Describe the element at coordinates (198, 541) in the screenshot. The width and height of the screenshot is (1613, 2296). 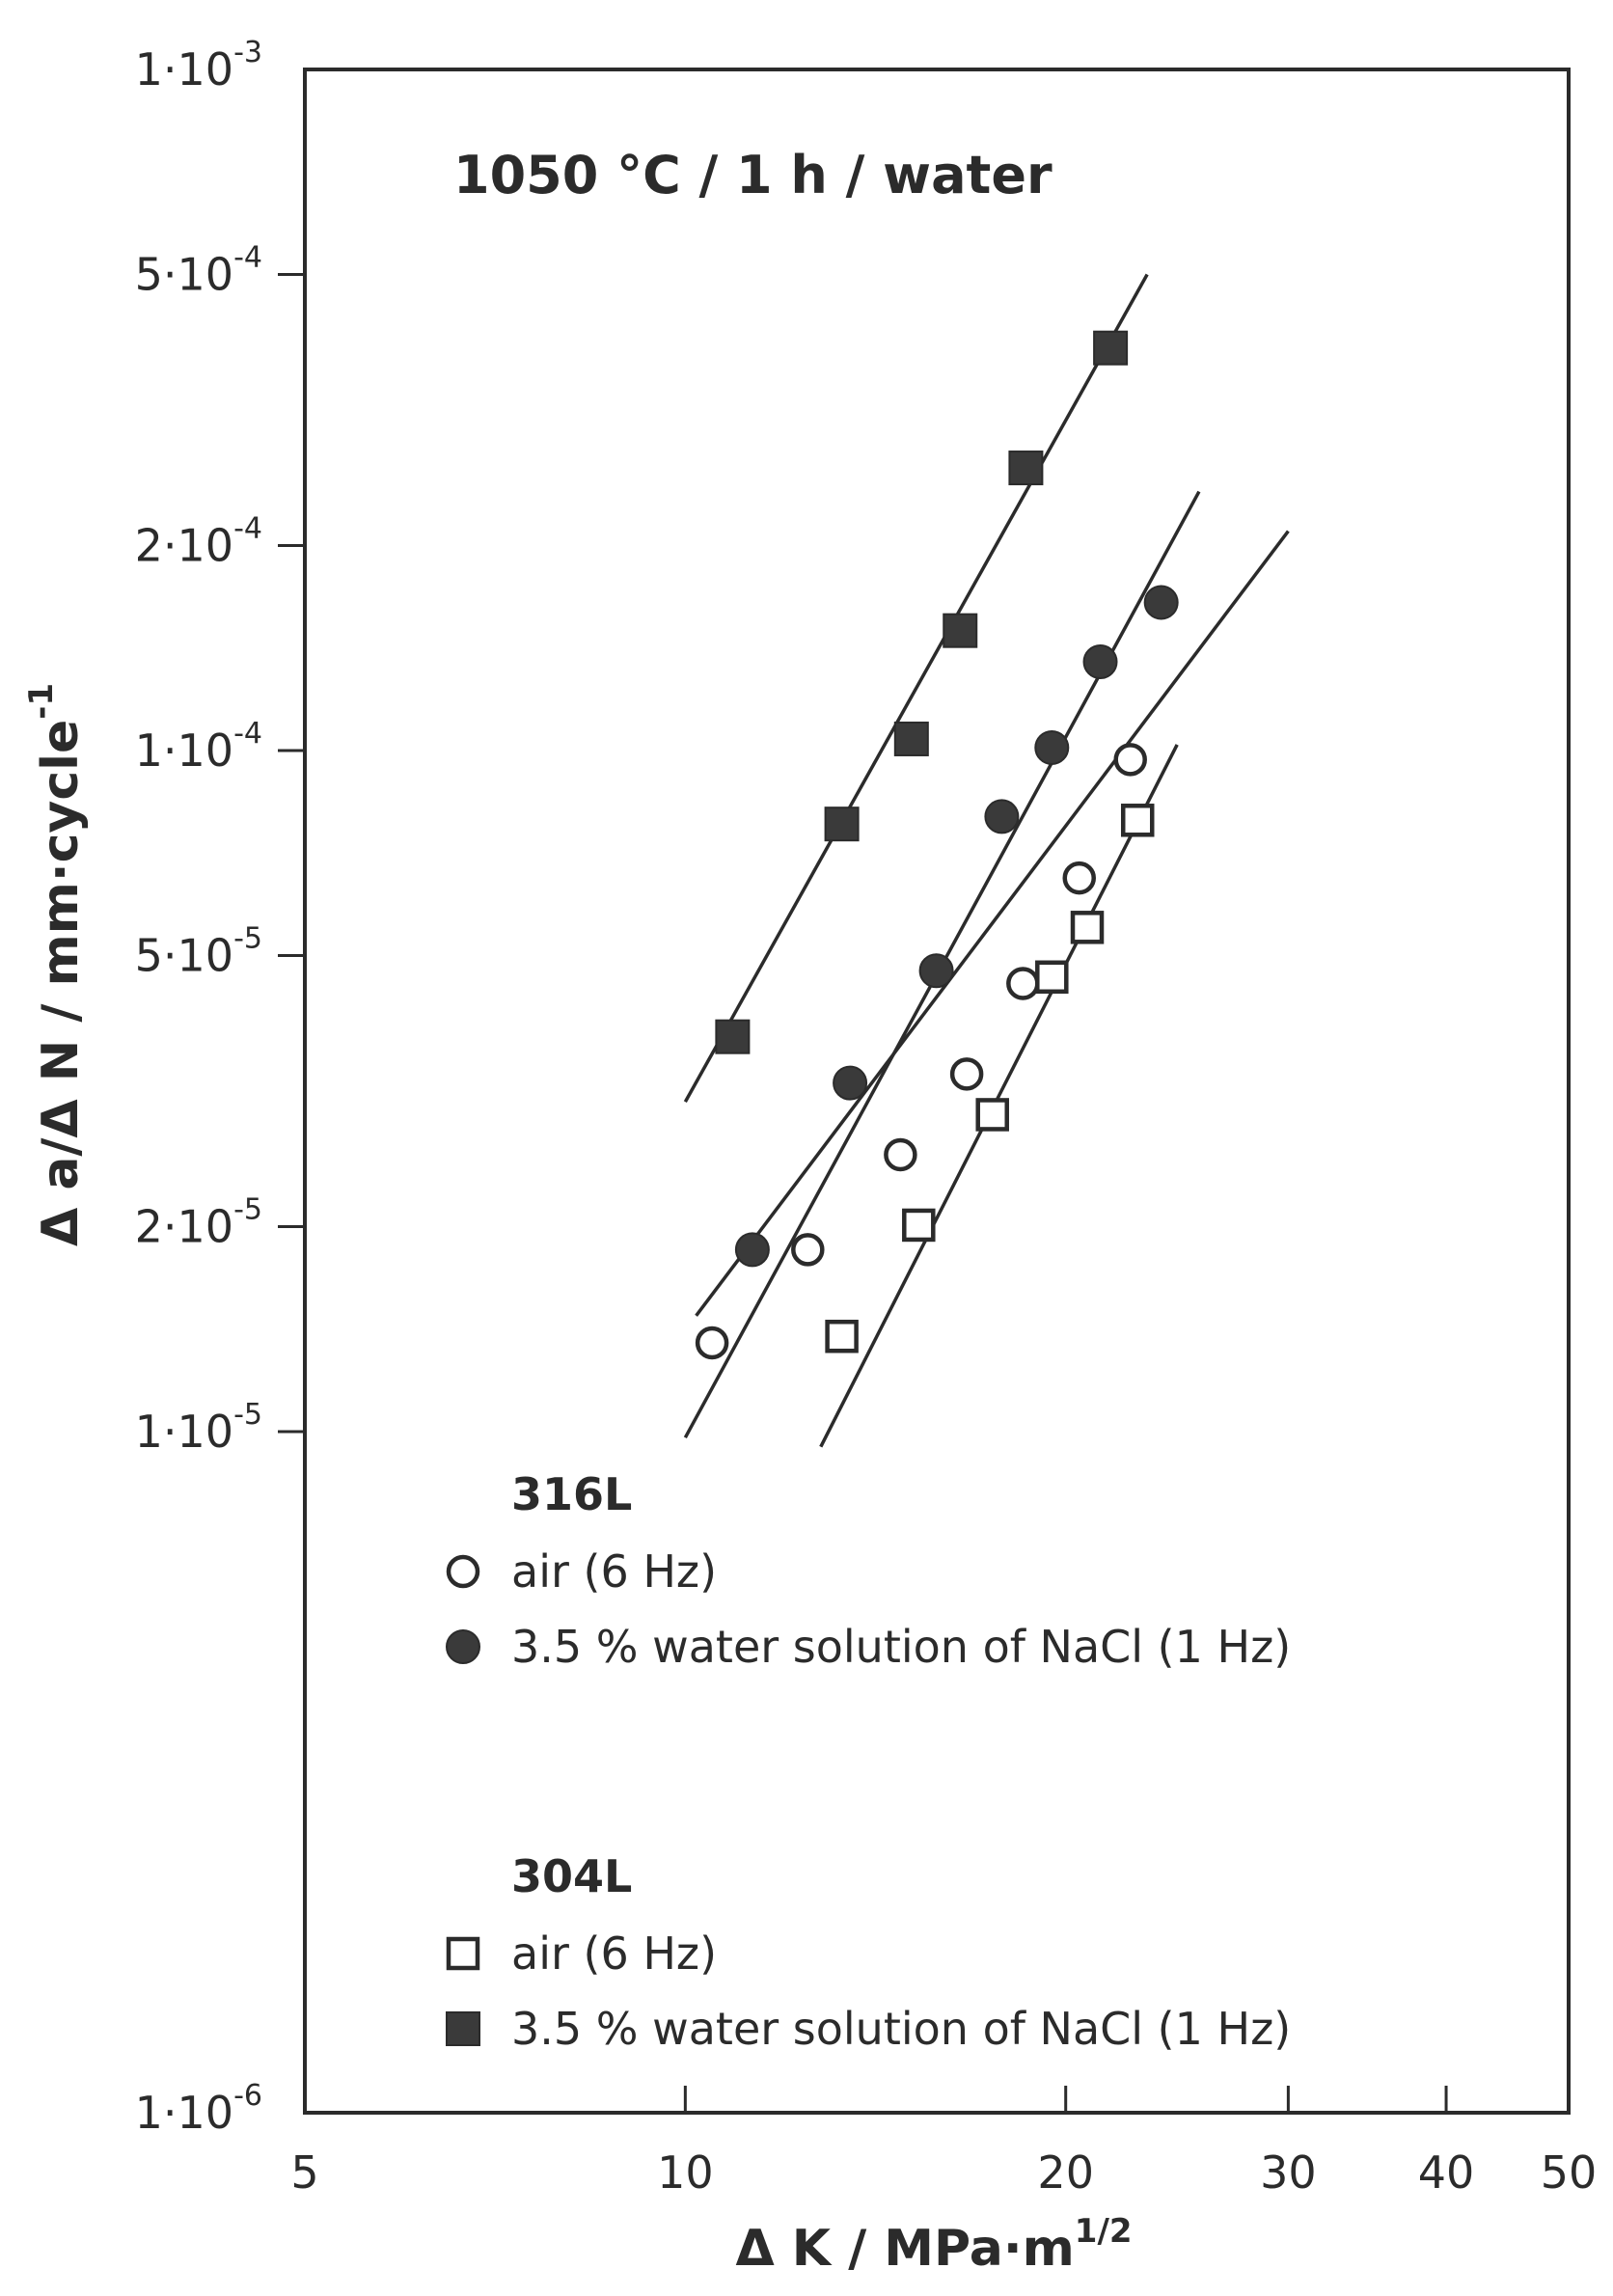
I see `y-tick-label: 2·10⁻⁴` at that location.